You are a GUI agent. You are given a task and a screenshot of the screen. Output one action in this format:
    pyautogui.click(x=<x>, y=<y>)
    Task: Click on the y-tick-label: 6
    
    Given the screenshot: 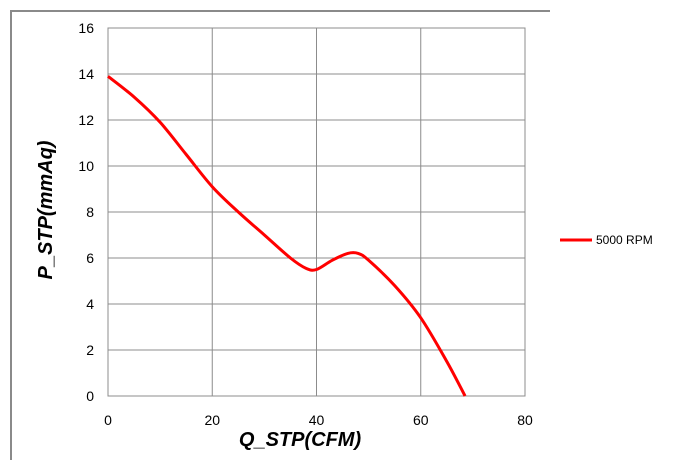 What is the action you would take?
    pyautogui.click(x=90, y=258)
    